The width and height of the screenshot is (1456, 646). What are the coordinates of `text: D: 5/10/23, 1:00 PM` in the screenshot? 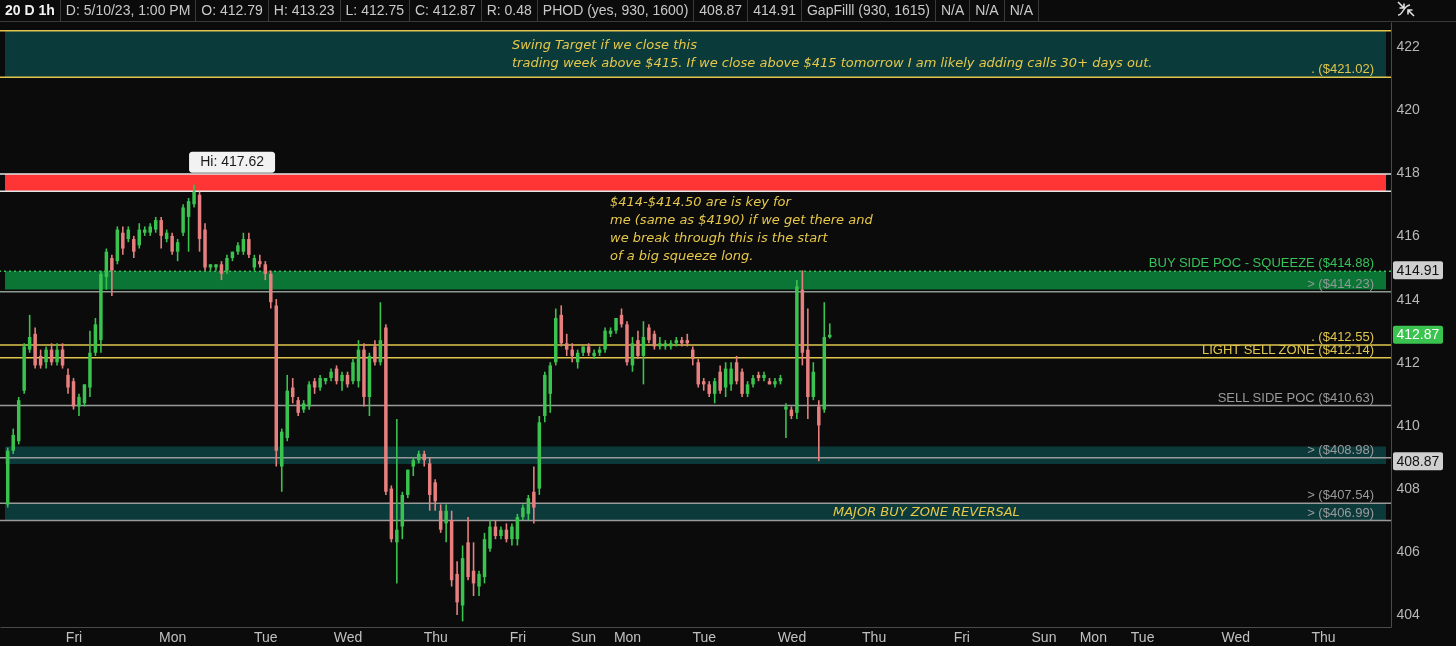 It's located at (128, 10).